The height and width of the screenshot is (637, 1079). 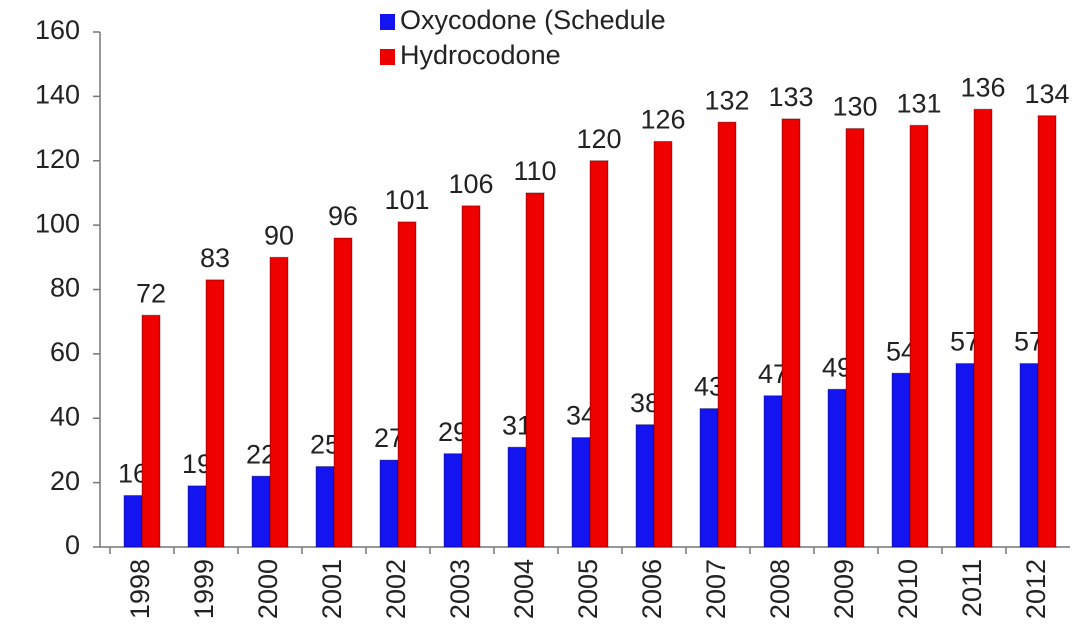 I want to click on data-label: 106, so click(x=470, y=184).